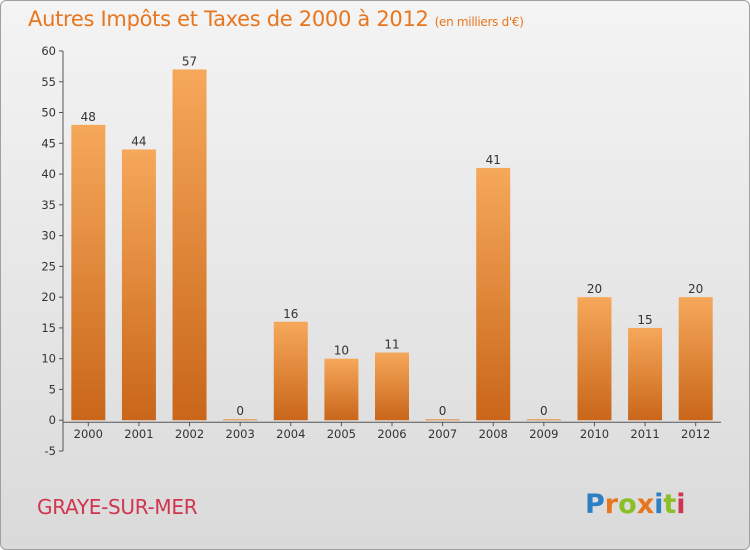 The image size is (750, 550). I want to click on y-tick-label: 5, so click(52, 389).